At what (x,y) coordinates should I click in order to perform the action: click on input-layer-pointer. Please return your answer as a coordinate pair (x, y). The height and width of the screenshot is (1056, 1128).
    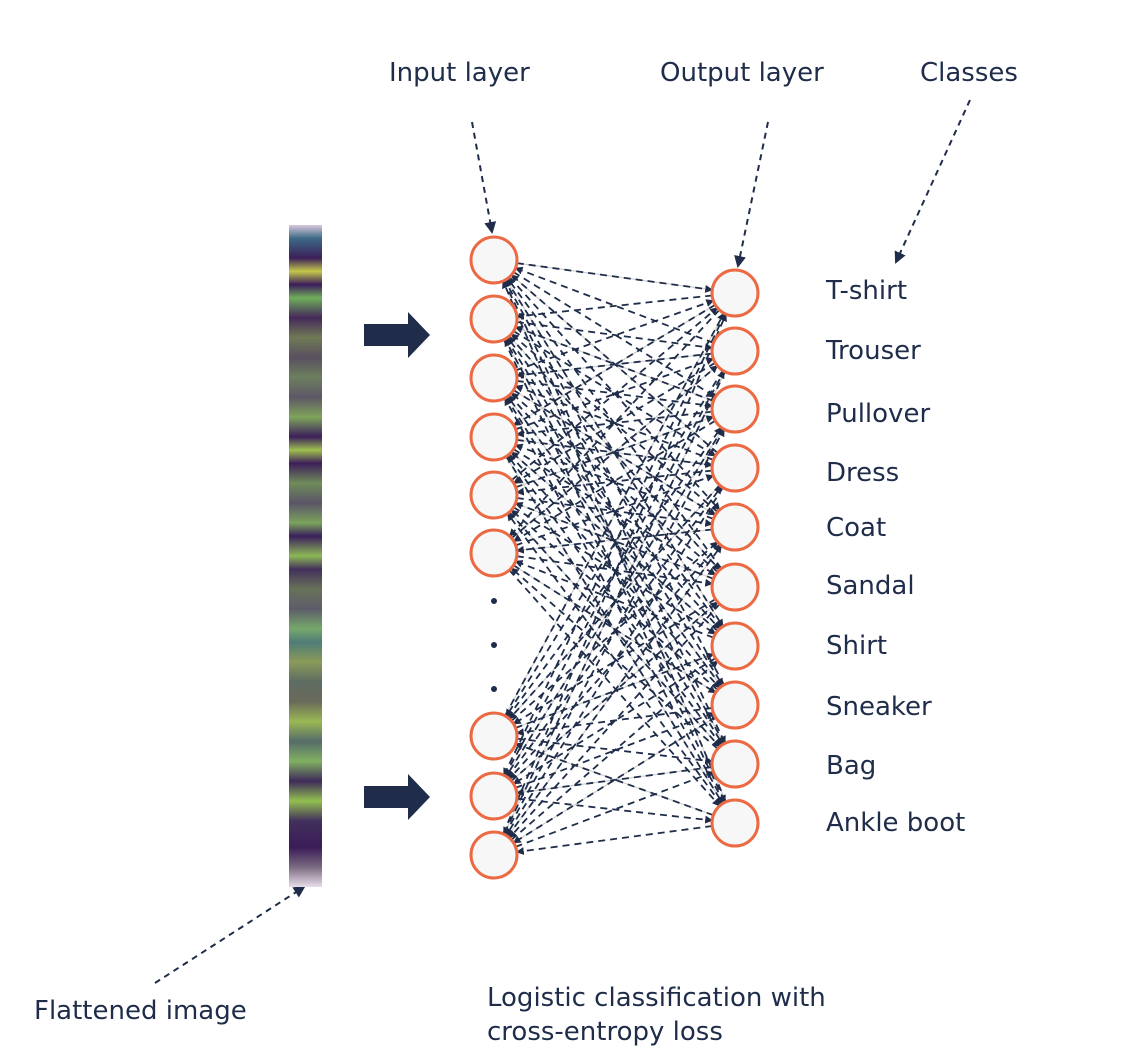
    Looking at the image, I should click on (484, 177).